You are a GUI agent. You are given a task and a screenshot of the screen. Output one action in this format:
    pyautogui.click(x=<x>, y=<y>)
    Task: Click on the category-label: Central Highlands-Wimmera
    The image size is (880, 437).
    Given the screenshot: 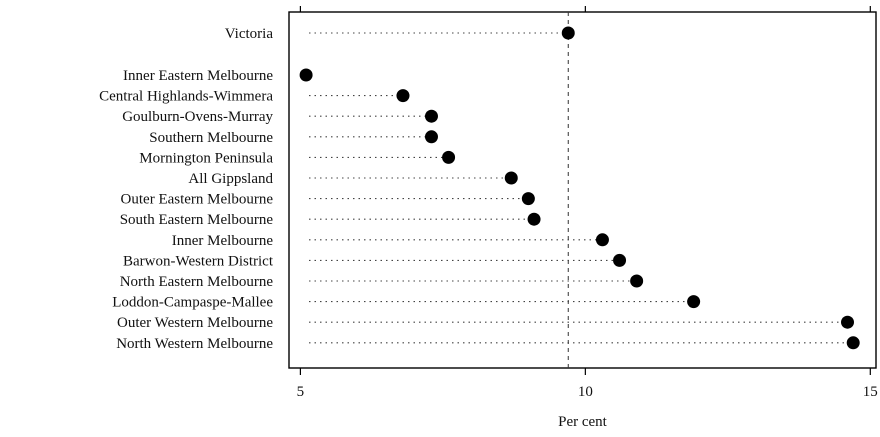 What is the action you would take?
    pyautogui.click(x=186, y=97)
    